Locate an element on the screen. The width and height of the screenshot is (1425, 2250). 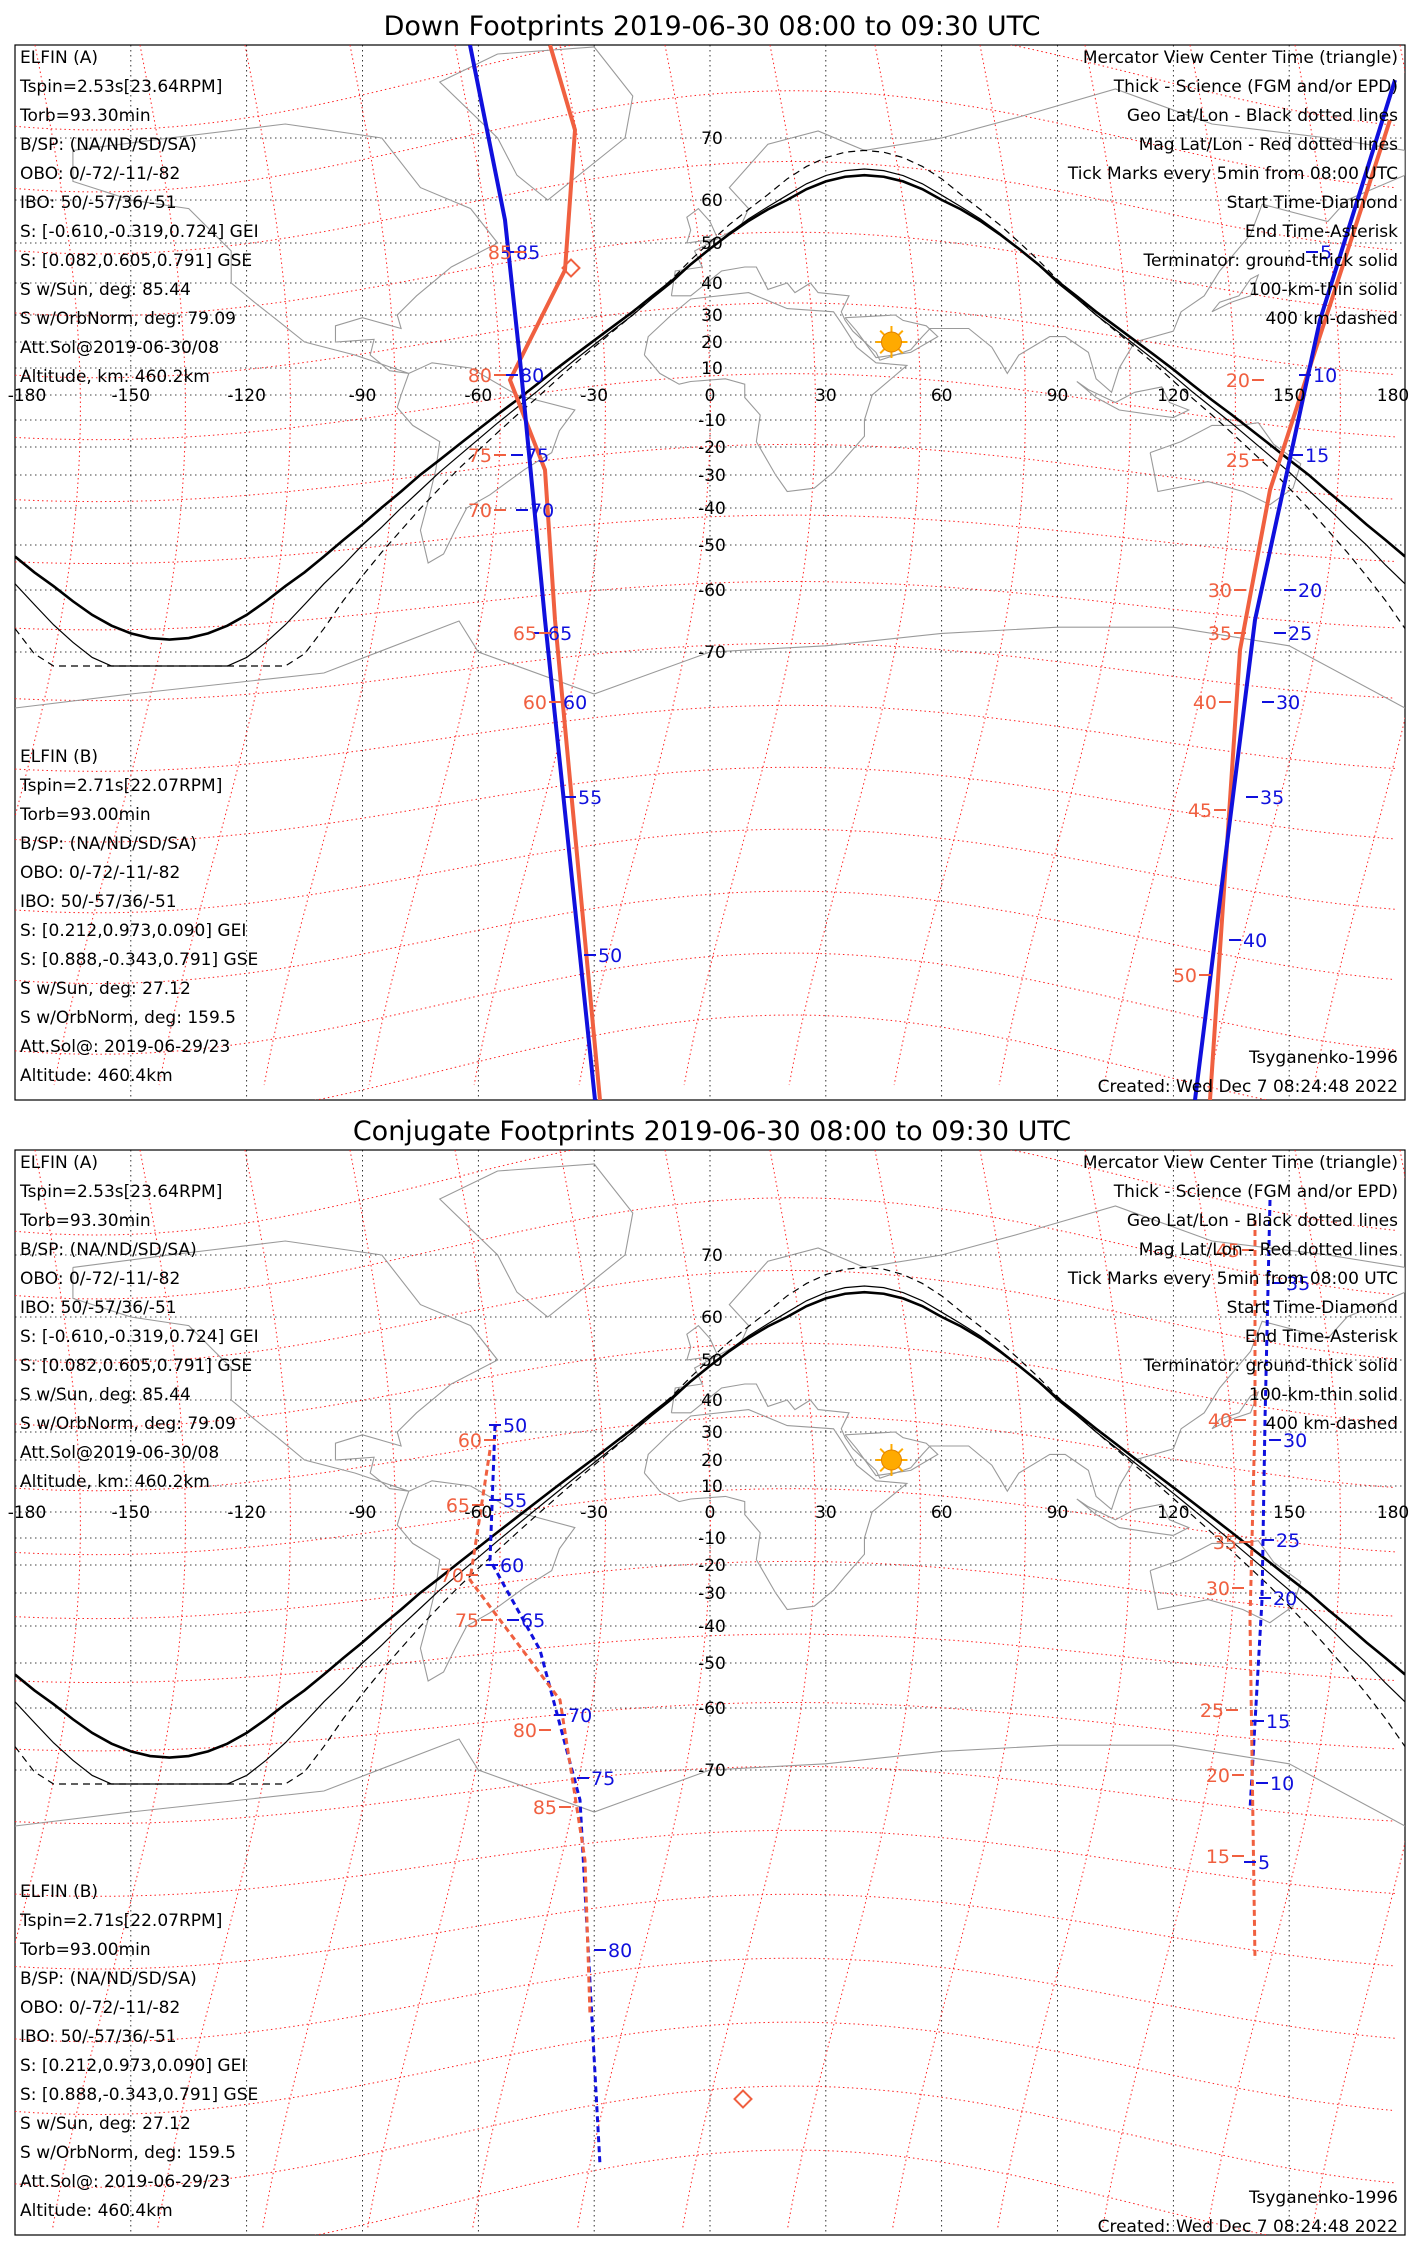
lat-tick-label: 40 is located at coordinates (712, 284).